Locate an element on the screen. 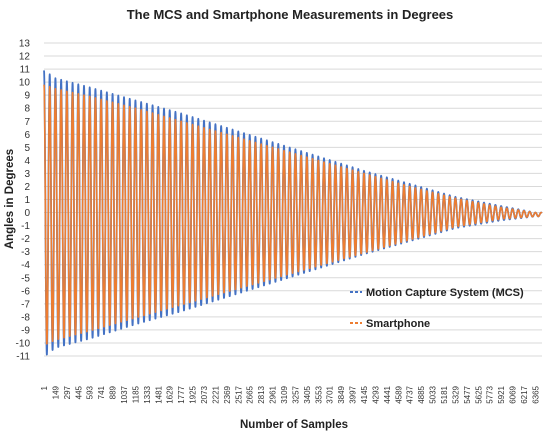  y-tick-label: -10 is located at coordinates (23, 343).